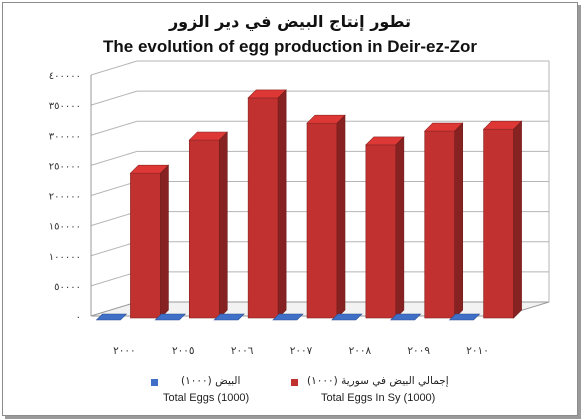 Image resolution: width=581 pixels, height=419 pixels. What do you see at coordinates (183, 351) in the screenshot?
I see `x-tick-label: ٢٠٠٥` at bounding box center [183, 351].